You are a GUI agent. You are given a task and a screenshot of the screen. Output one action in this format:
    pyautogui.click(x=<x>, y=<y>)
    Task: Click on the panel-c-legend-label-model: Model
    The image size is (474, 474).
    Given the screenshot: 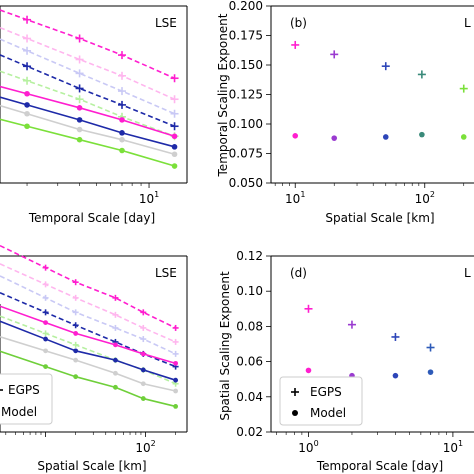 What is the action you would take?
    pyautogui.click(x=19, y=412)
    